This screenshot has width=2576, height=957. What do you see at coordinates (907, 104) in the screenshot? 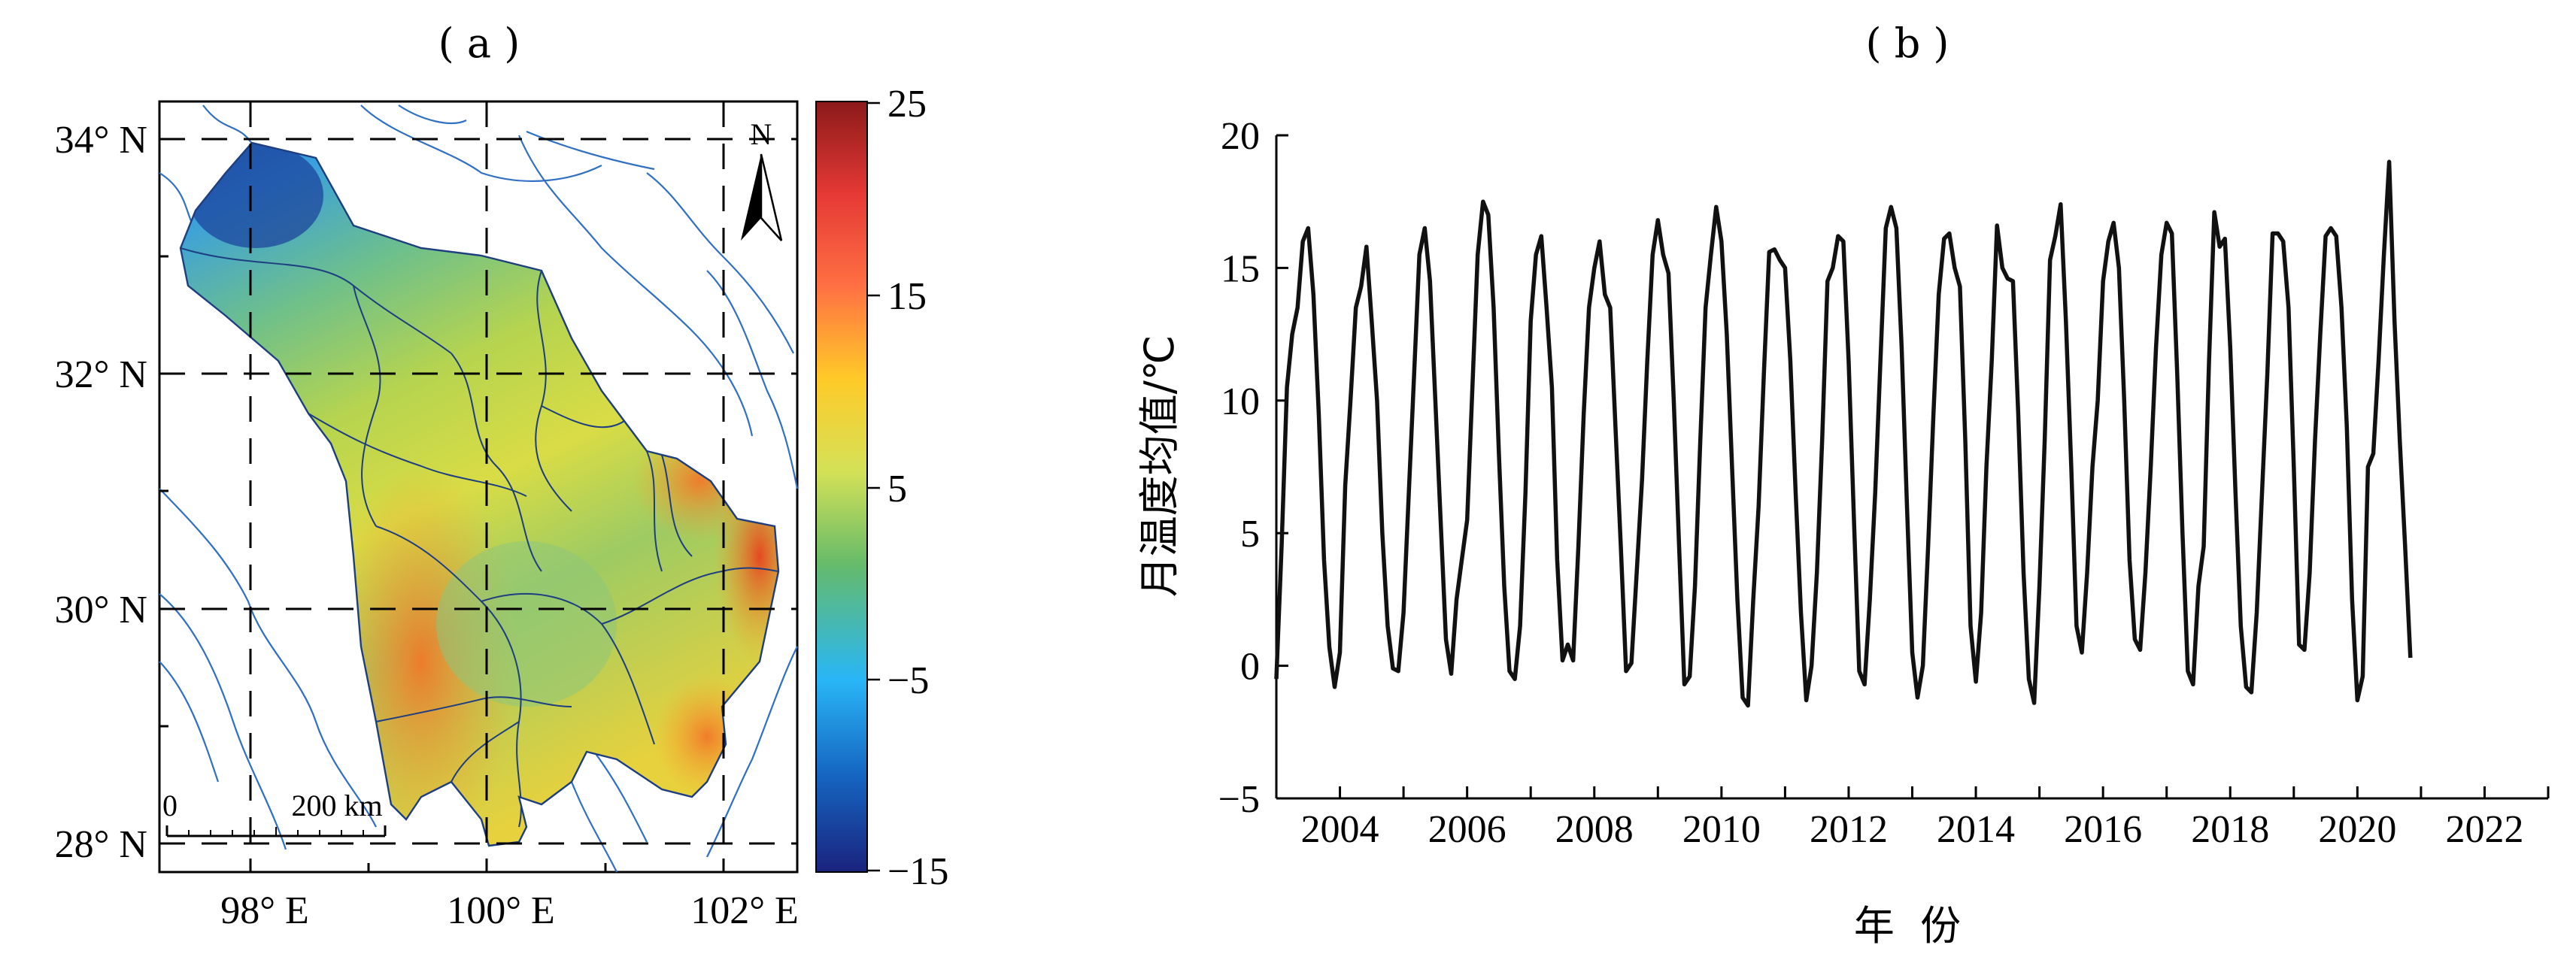
I see `colorbar-label-25: 25` at bounding box center [907, 104].